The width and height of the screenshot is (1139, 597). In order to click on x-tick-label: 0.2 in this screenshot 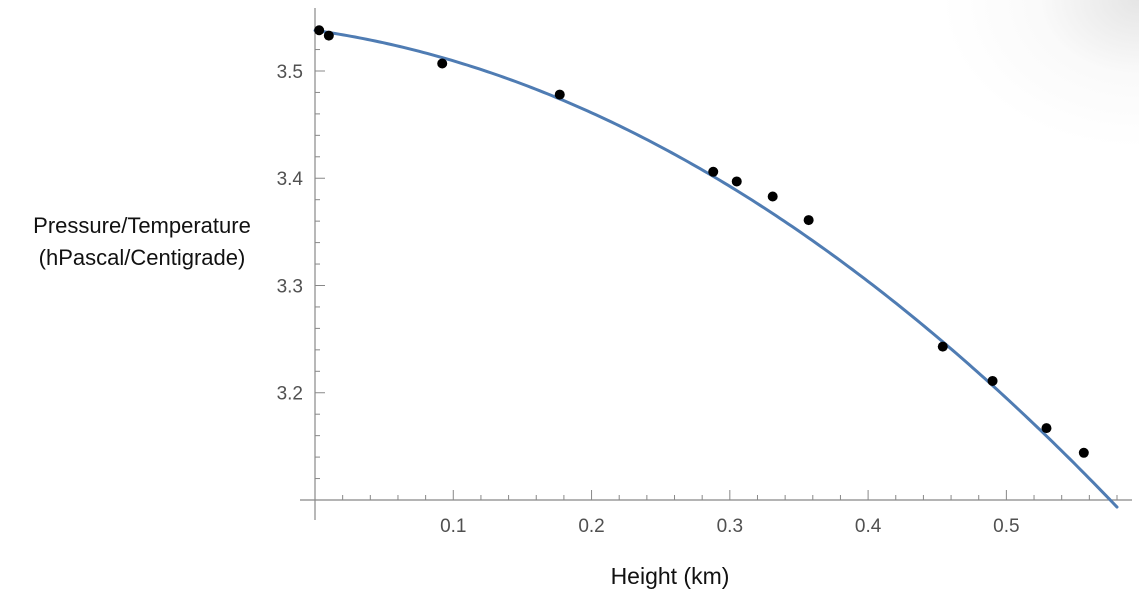, I will do `click(591, 526)`.